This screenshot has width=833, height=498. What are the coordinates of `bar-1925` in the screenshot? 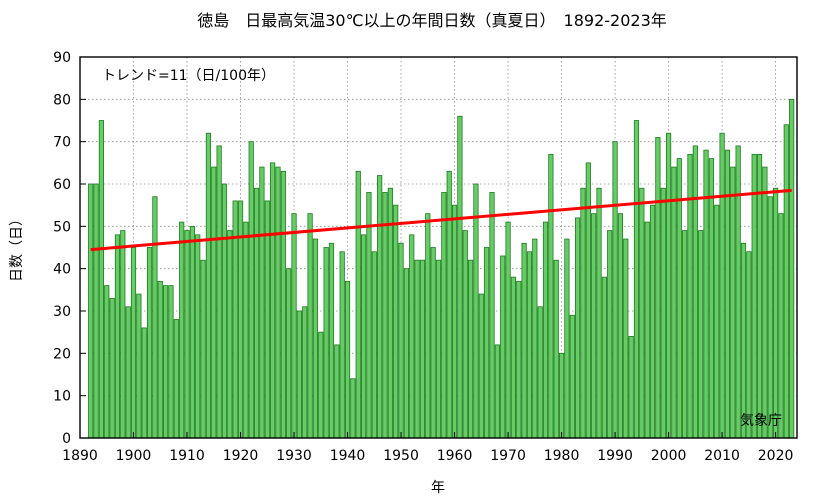 It's located at (267, 319).